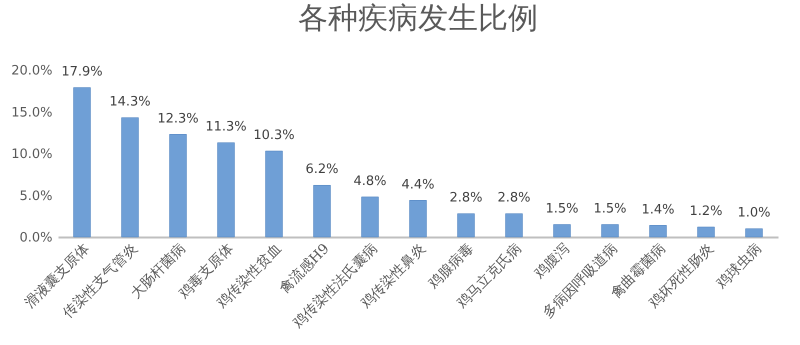 This screenshot has height=345, width=800. I want to click on data-label: 4.8%, so click(370, 181).